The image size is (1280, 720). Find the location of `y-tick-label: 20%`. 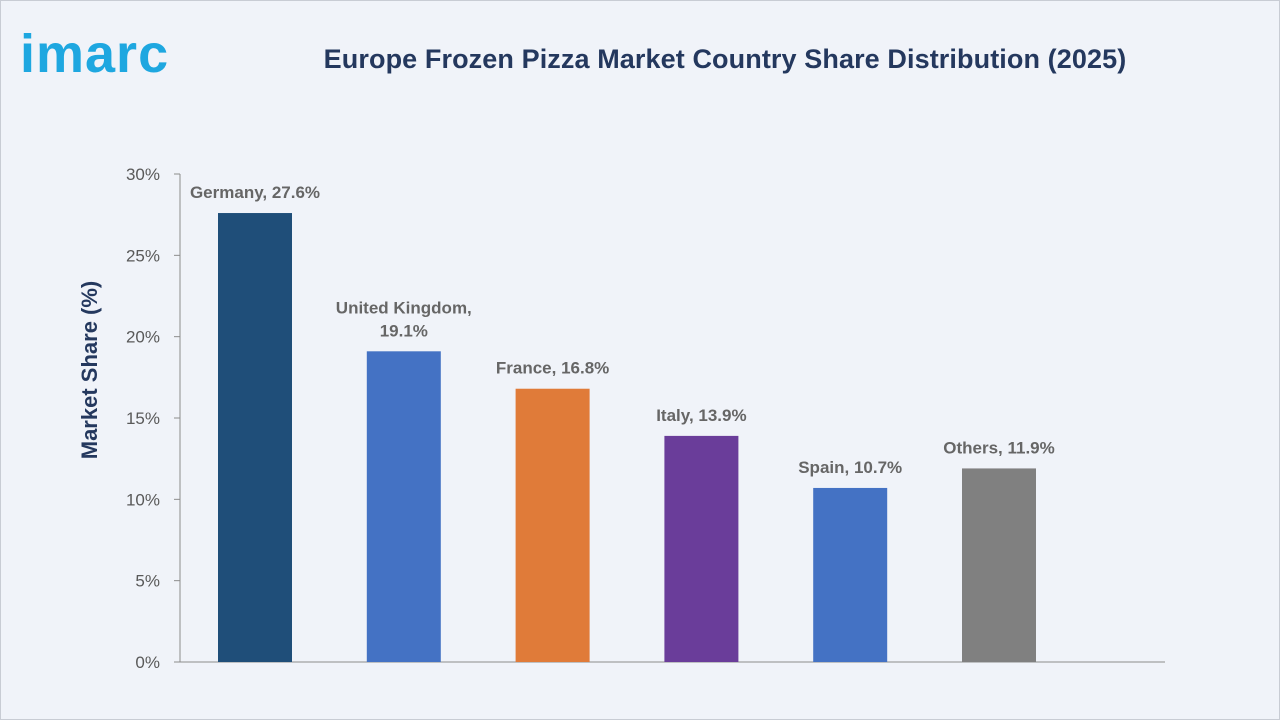

y-tick-label: 20% is located at coordinates (143, 337).